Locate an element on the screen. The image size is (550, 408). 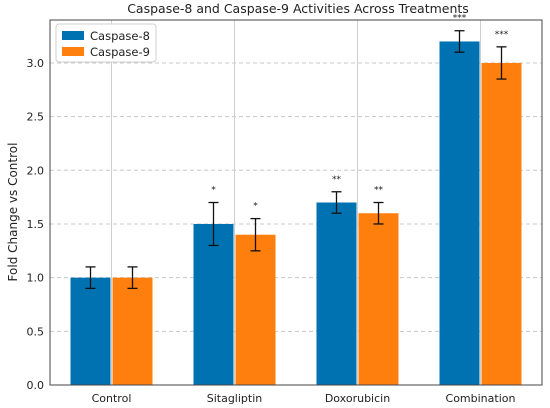
y-tick-label: 3.0 is located at coordinates (36, 63).